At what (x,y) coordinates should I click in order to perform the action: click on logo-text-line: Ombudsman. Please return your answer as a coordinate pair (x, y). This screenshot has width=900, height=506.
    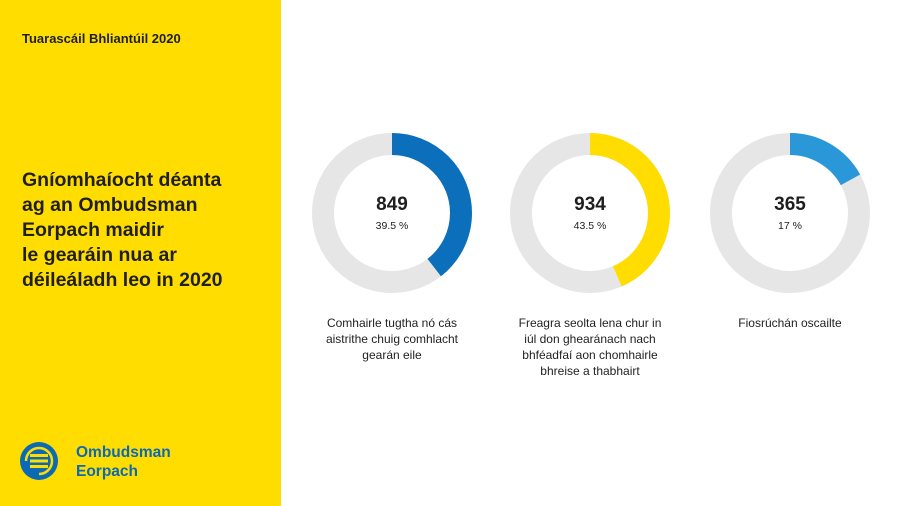
    Looking at the image, I should click on (123, 452).